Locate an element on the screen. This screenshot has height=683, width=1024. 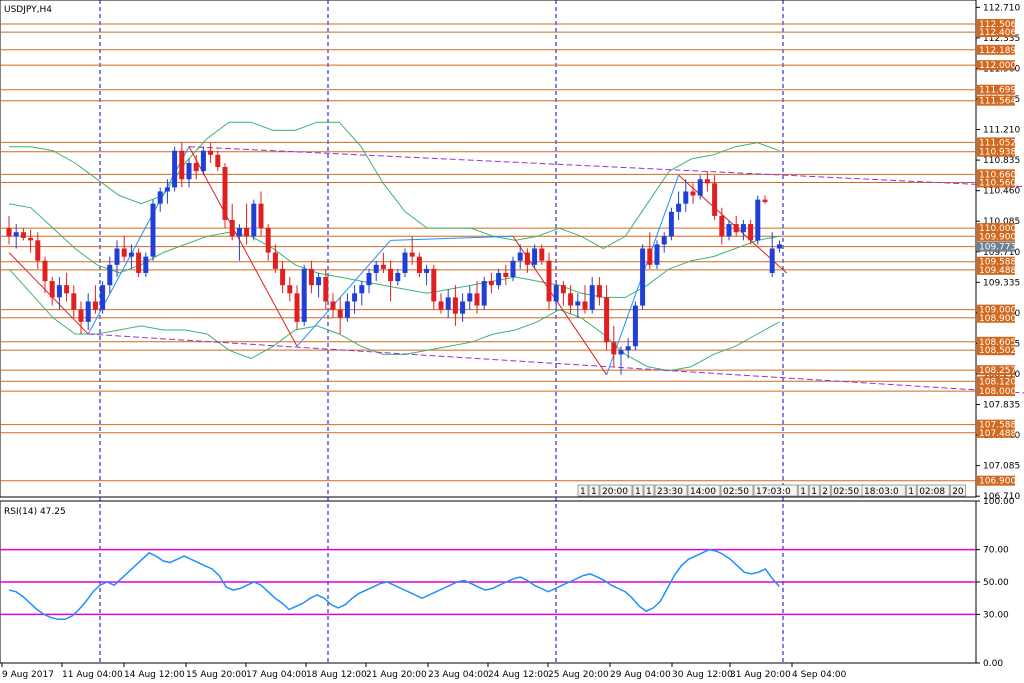
price-tag-label: 108.605 is located at coordinates (997, 343).